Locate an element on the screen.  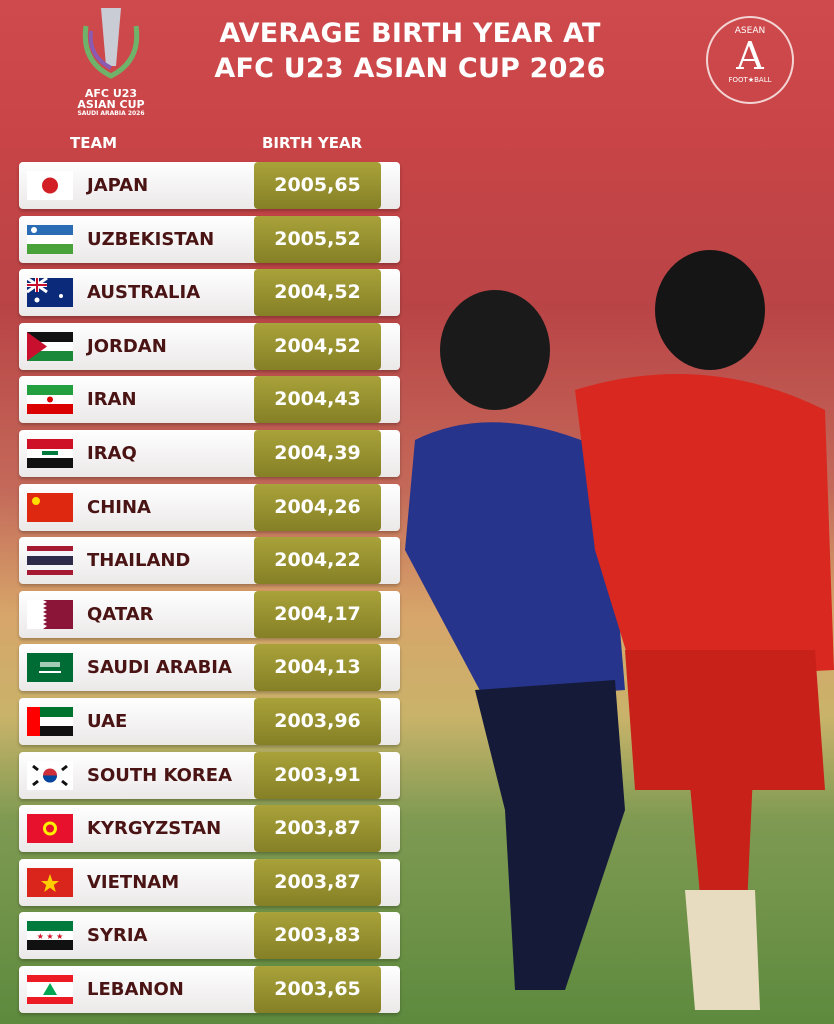
afc-u23-logo: AFC U23 ASIAN CUP SAUDI ARABIA 2026 is located at coordinates (111, 66).